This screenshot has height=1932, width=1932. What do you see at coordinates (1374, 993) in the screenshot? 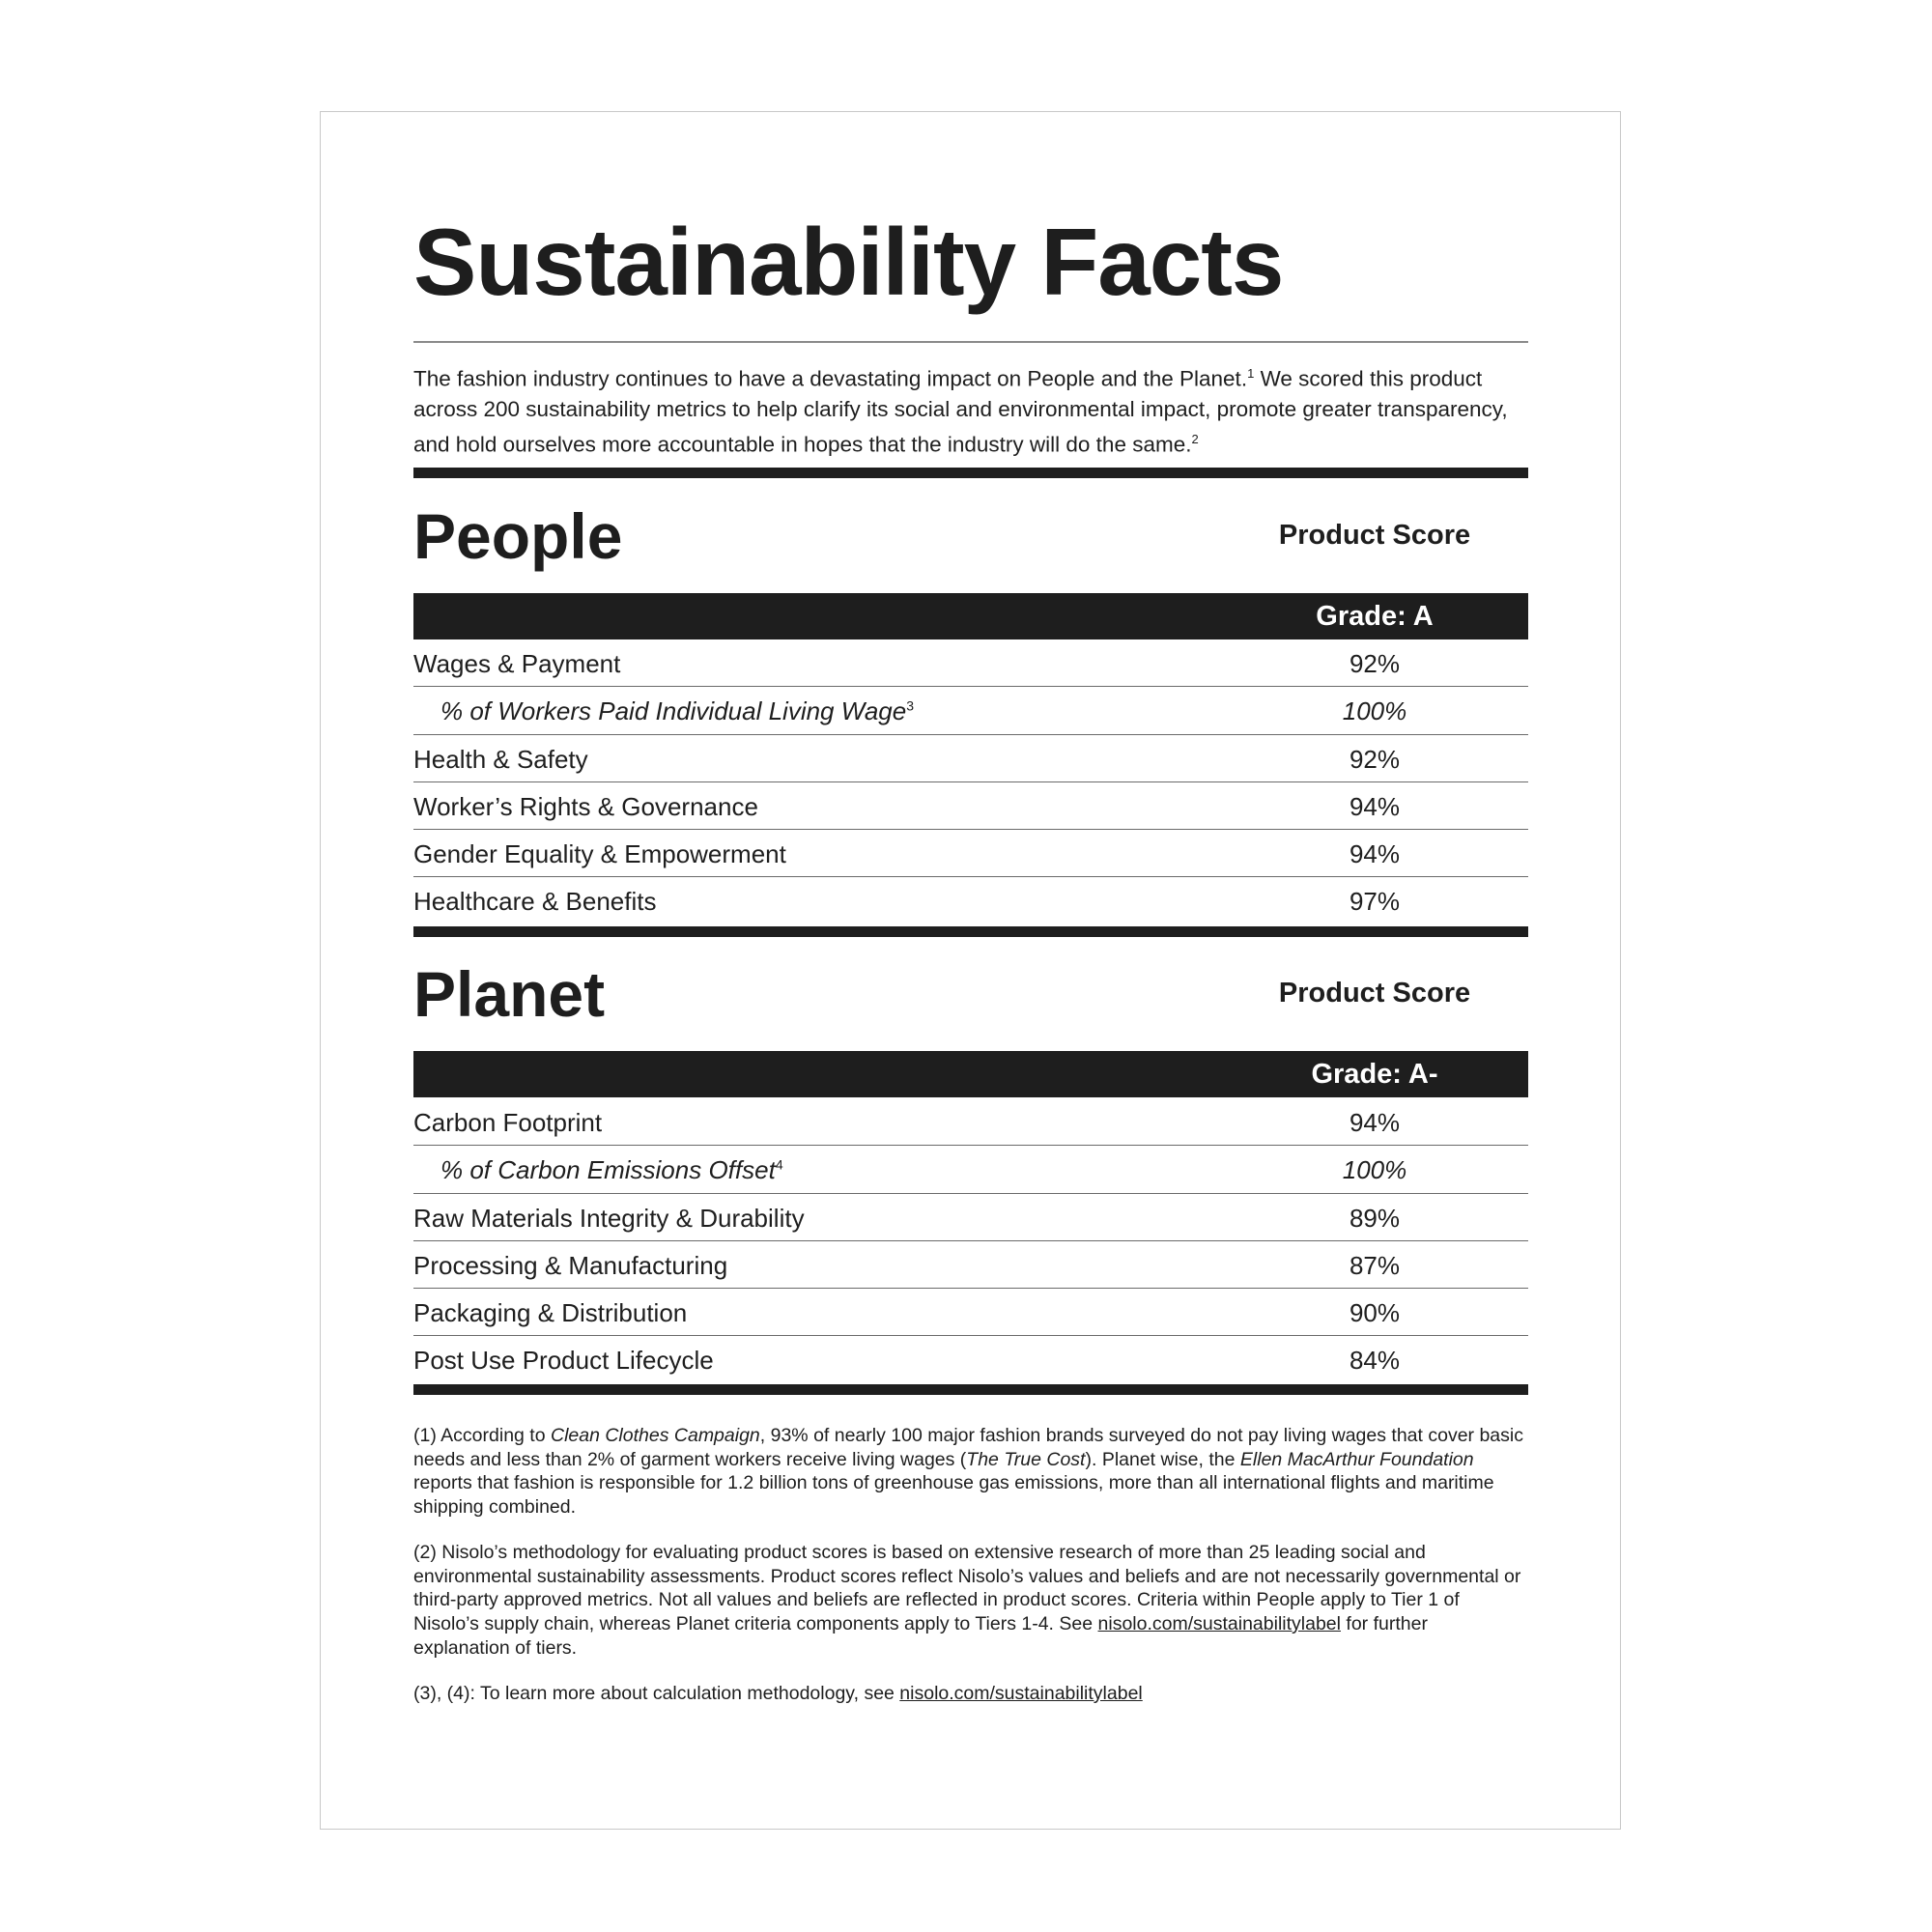
I see `planet-product-score-label: Product Score` at bounding box center [1374, 993].